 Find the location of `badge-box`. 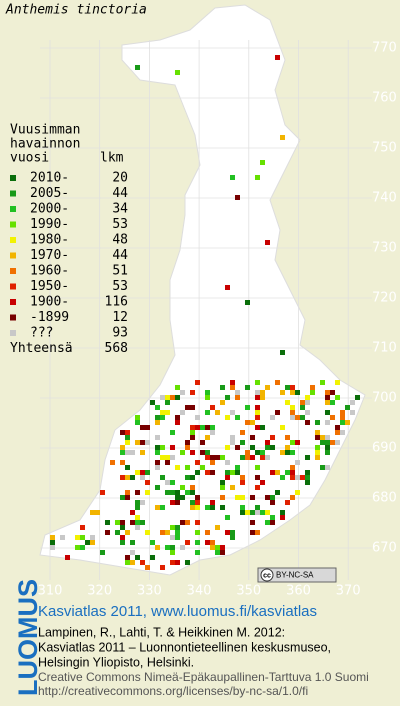

badge-box is located at coordinates (297, 575).